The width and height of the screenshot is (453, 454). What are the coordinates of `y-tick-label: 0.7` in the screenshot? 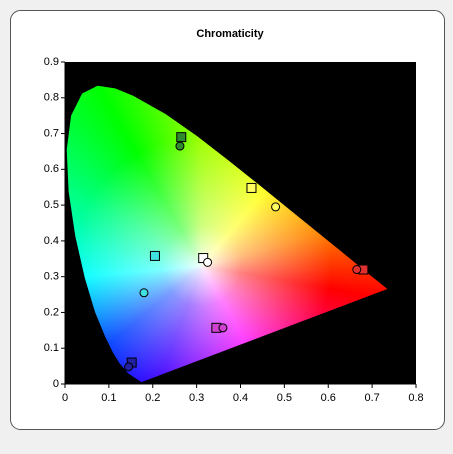 It's located at (51, 133).